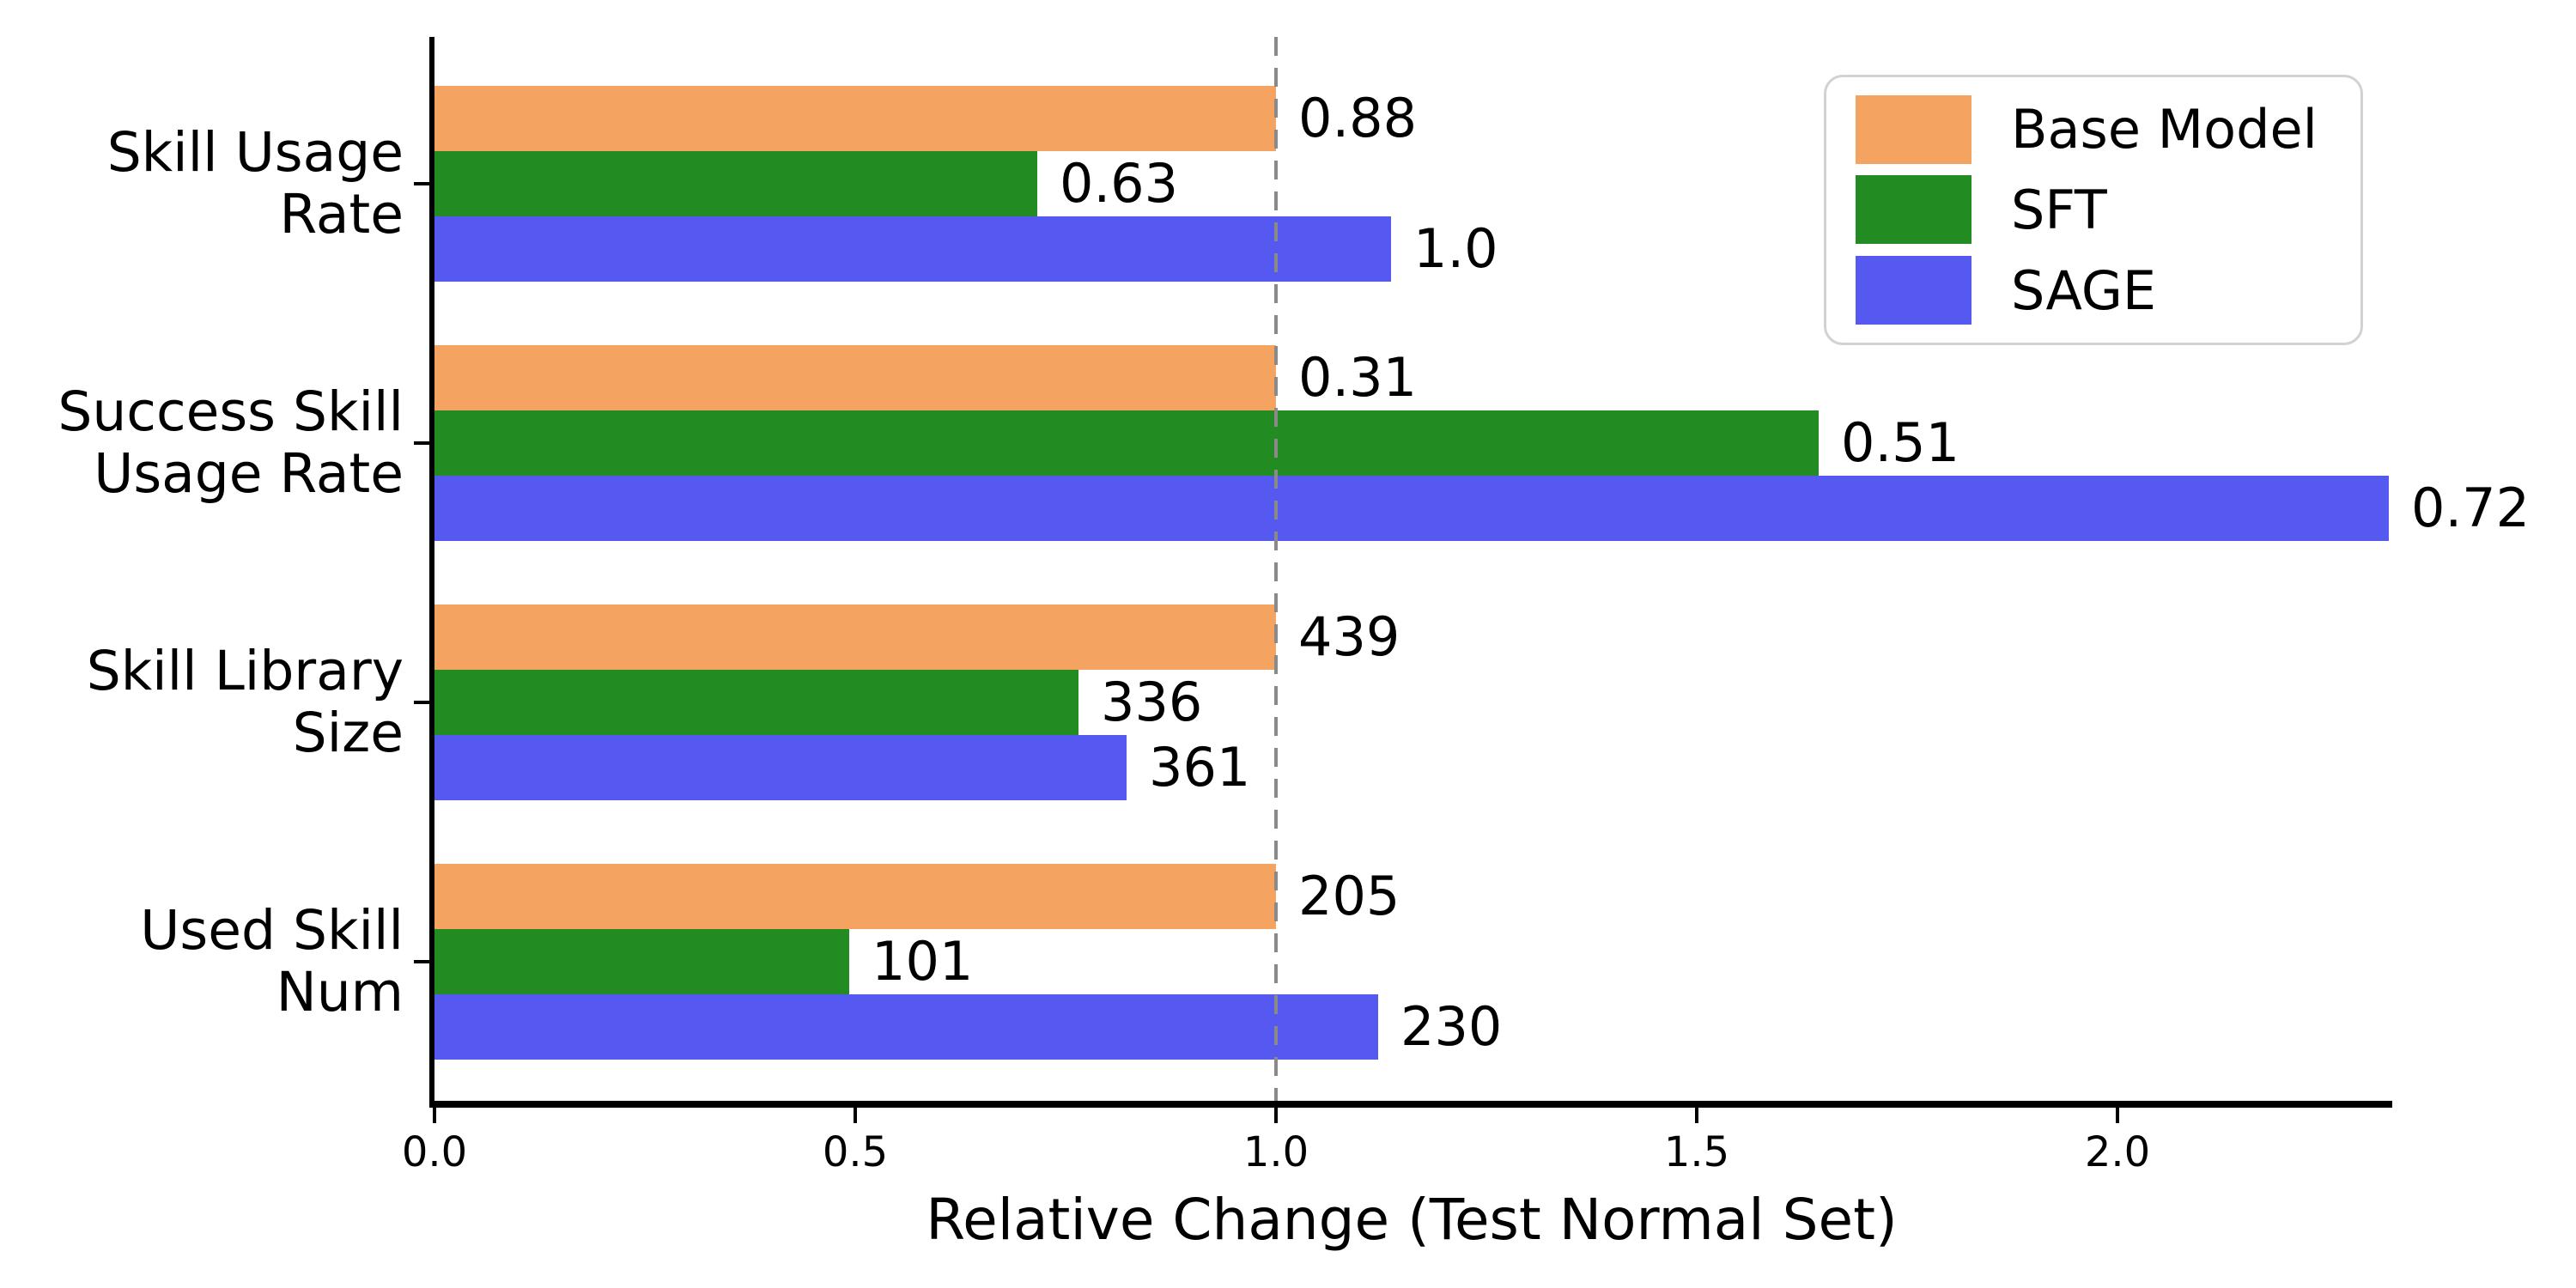 Image resolution: width=2576 pixels, height=1288 pixels. Describe the element at coordinates (1411, 1104) in the screenshot. I see `x-axis-spine` at that location.